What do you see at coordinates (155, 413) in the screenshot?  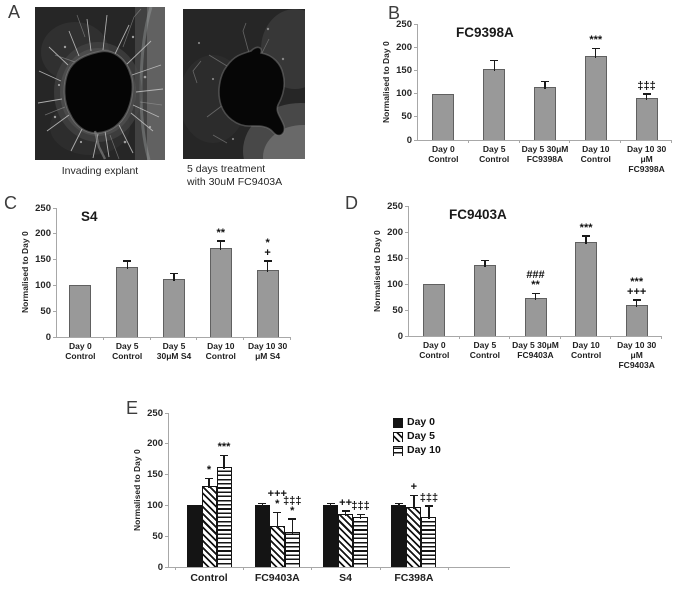 I see `y-axis-tick-label: 250` at bounding box center [155, 413].